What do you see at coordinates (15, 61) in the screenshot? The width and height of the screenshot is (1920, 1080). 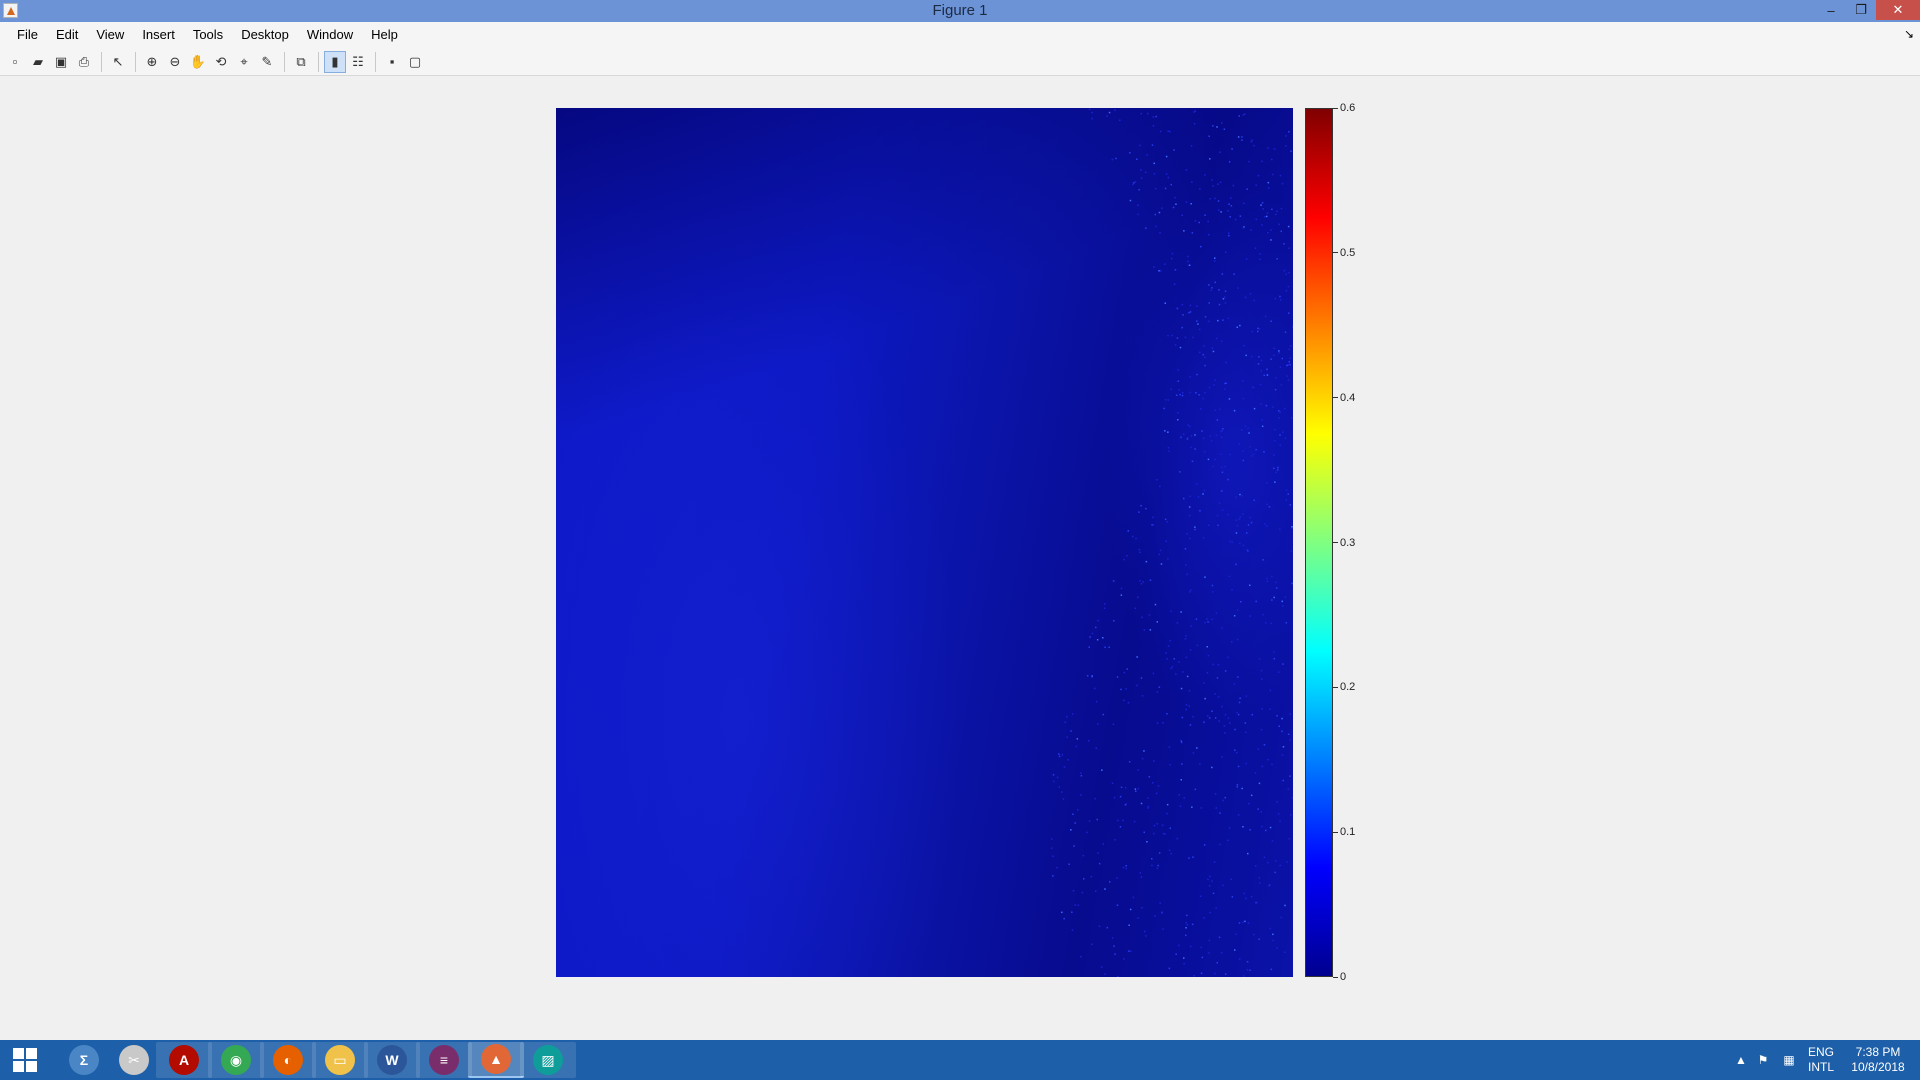 I see `new-figure-icon: ▫` at bounding box center [15, 61].